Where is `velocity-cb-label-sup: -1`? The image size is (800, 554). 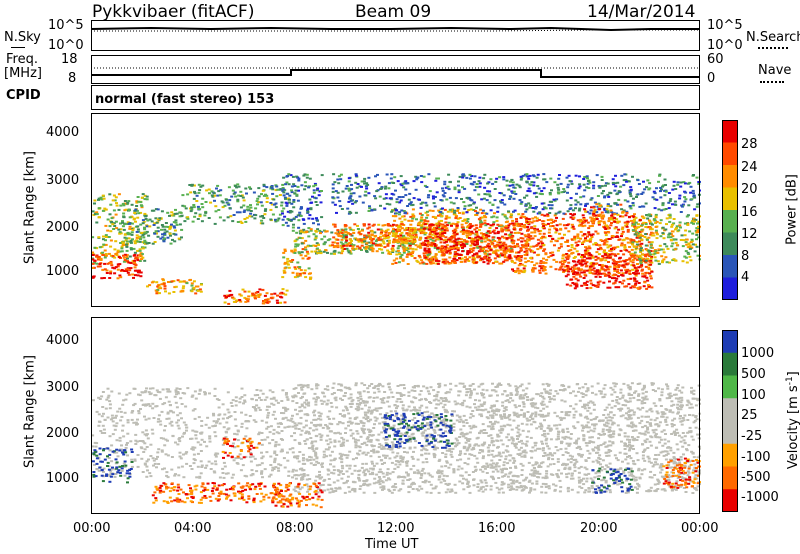
velocity-cb-label-sup: -1 is located at coordinates (789, 381).